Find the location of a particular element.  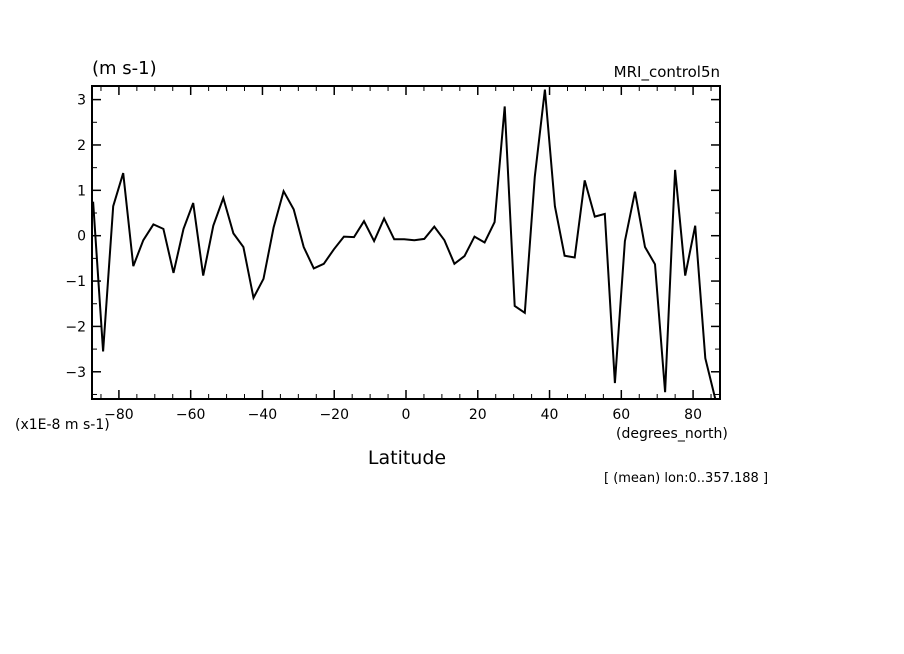

y-tick-label: 0 is located at coordinates (81, 237).